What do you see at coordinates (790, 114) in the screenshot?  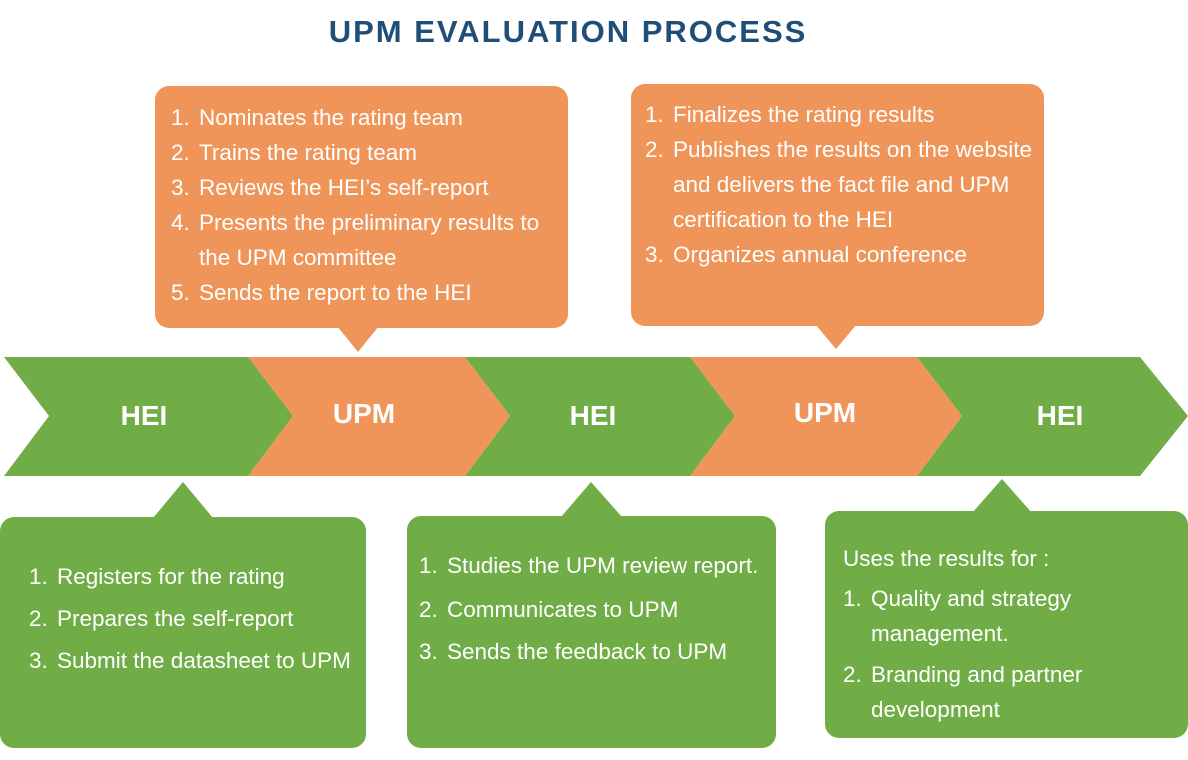 I see `list-item: 1. Finalizes the rating results` at bounding box center [790, 114].